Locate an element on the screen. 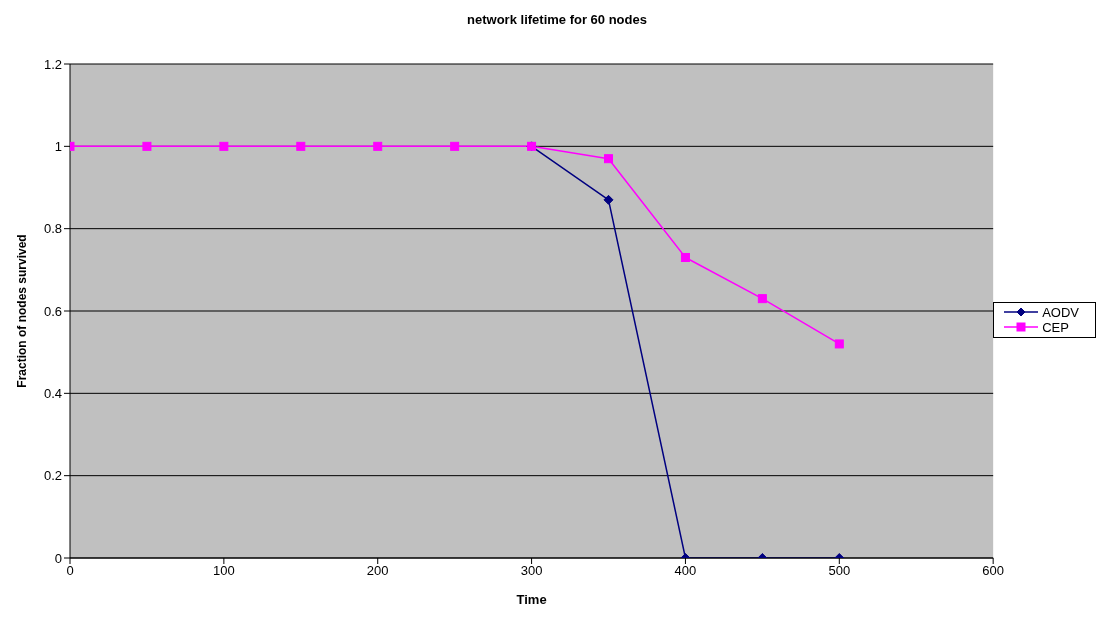 This screenshot has height=618, width=1114. x-tick-label: 300 is located at coordinates (531, 571).